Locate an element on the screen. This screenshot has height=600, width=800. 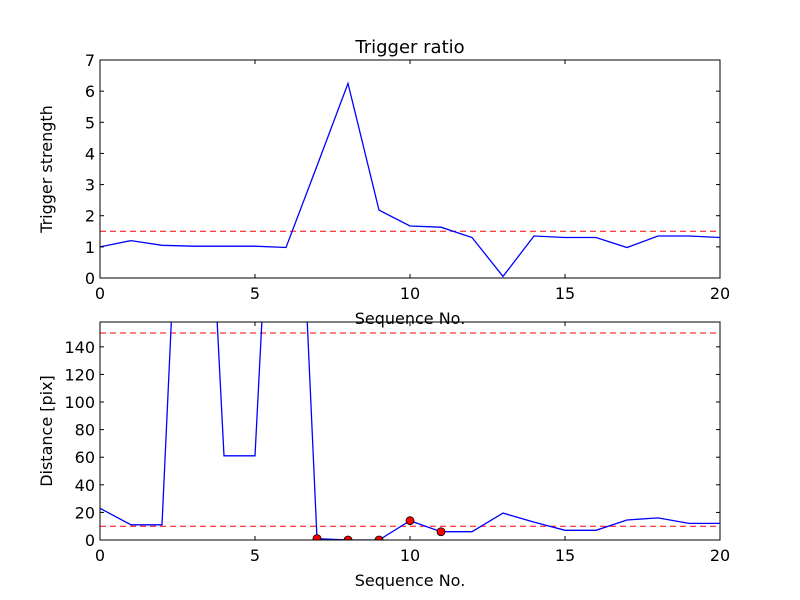
y-tick-label: 80 is located at coordinates (85, 430).